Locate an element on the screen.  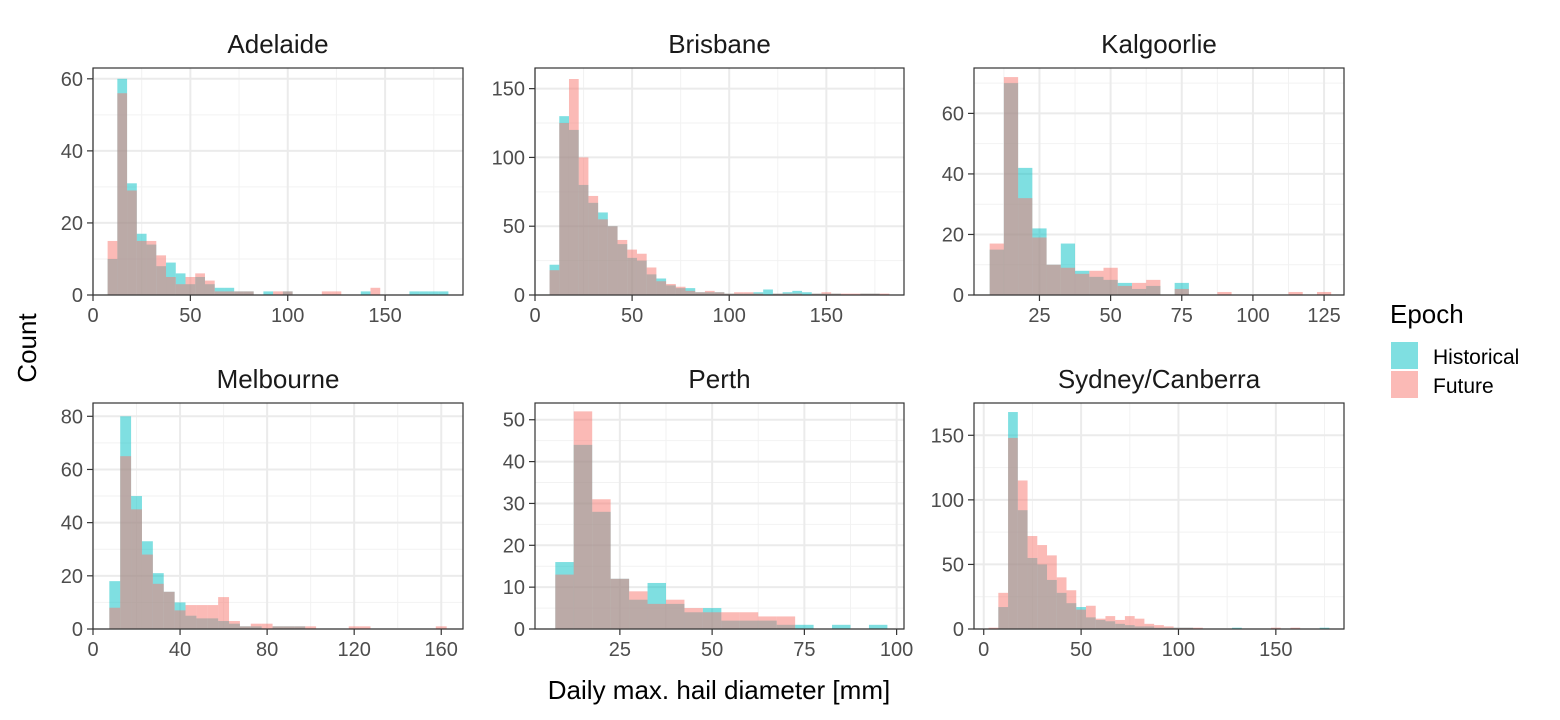
panel-brisbane: Brisbane 0 50 100 150 0 50 100 150 is located at coordinates (698, 178).